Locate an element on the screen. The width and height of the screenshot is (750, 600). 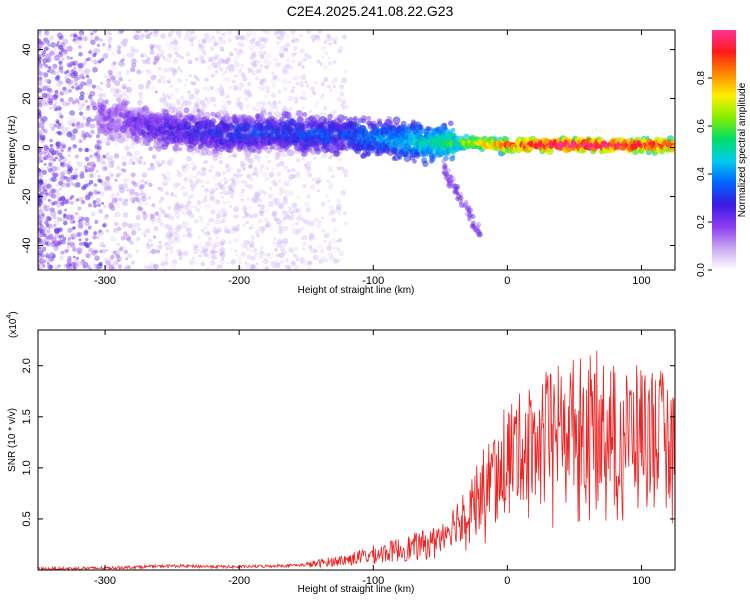
y-tick-label: 1.0 is located at coordinates (27, 467).